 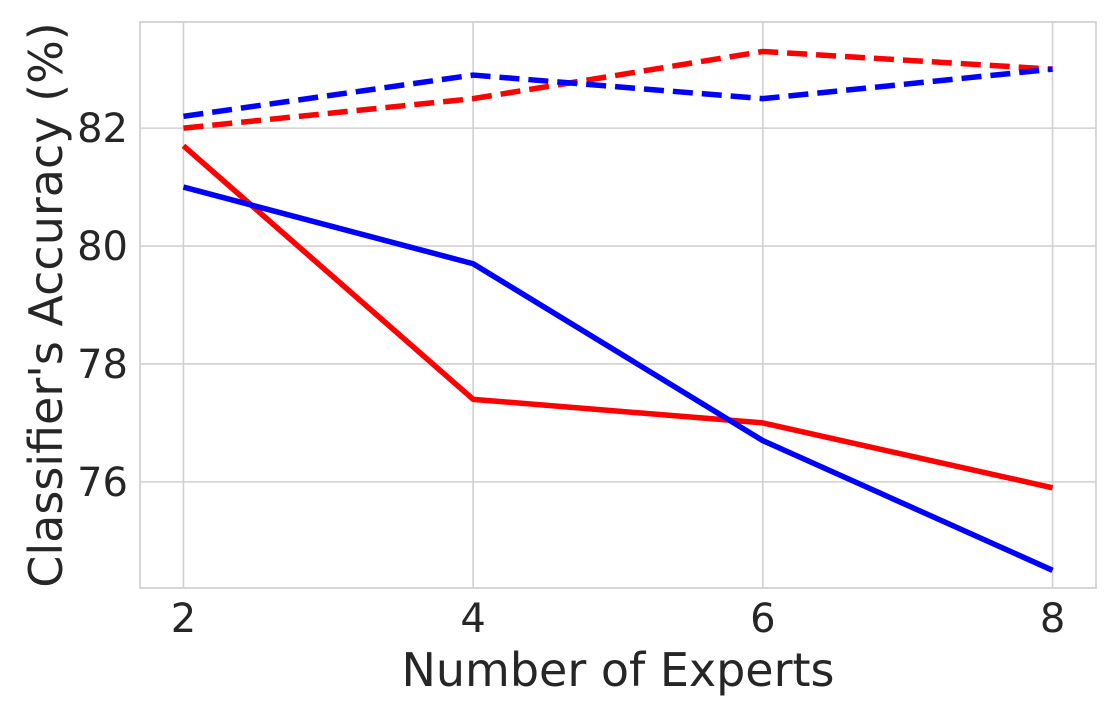 I want to click on x-tick-label: 4, so click(x=472, y=619).